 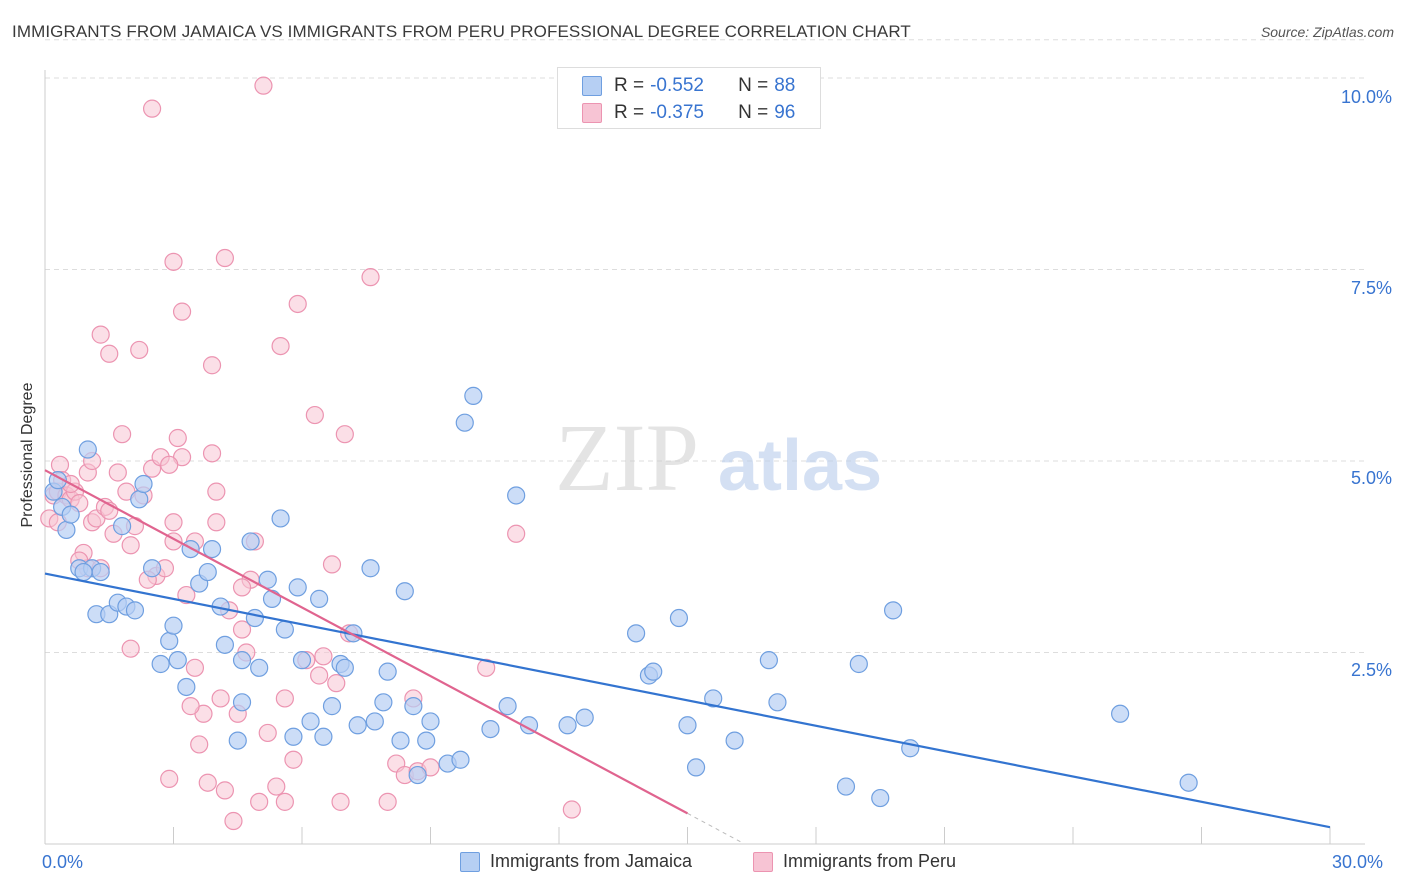 I want to click on legend-item-peru: Immigrants from Peru, so click(x=854, y=861).